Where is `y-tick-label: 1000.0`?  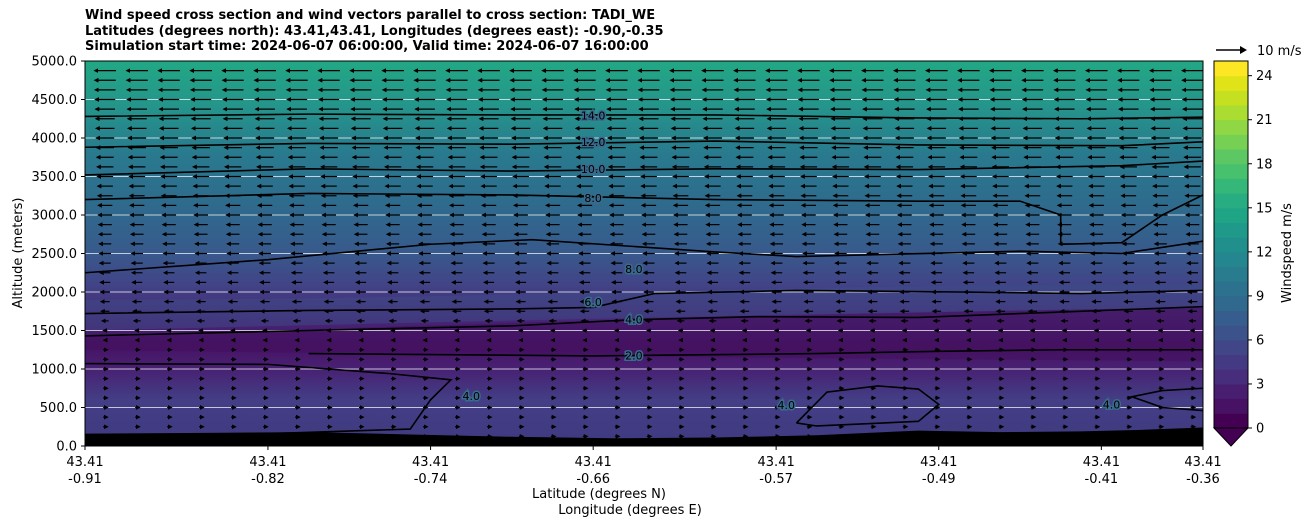 y-tick-label: 1000.0 is located at coordinates (55, 370).